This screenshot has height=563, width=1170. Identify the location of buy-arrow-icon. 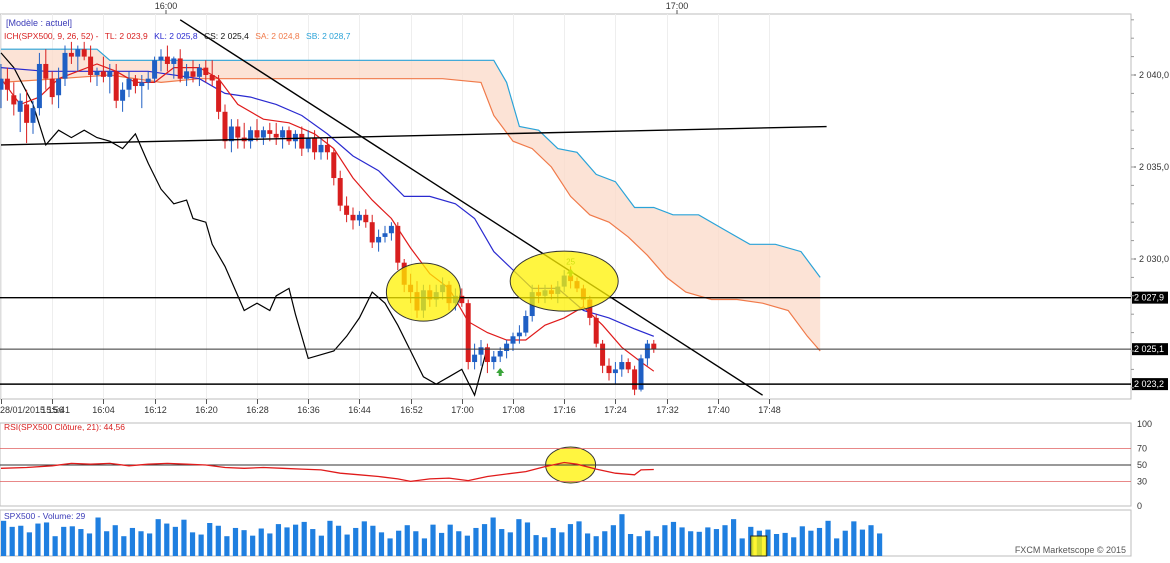
(500, 372).